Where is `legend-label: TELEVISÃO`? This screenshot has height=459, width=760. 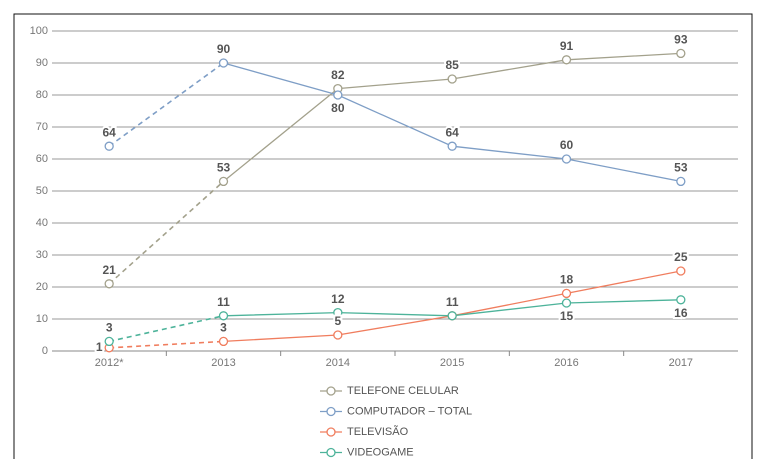 legend-label: TELEVISÃO is located at coordinates (378, 431).